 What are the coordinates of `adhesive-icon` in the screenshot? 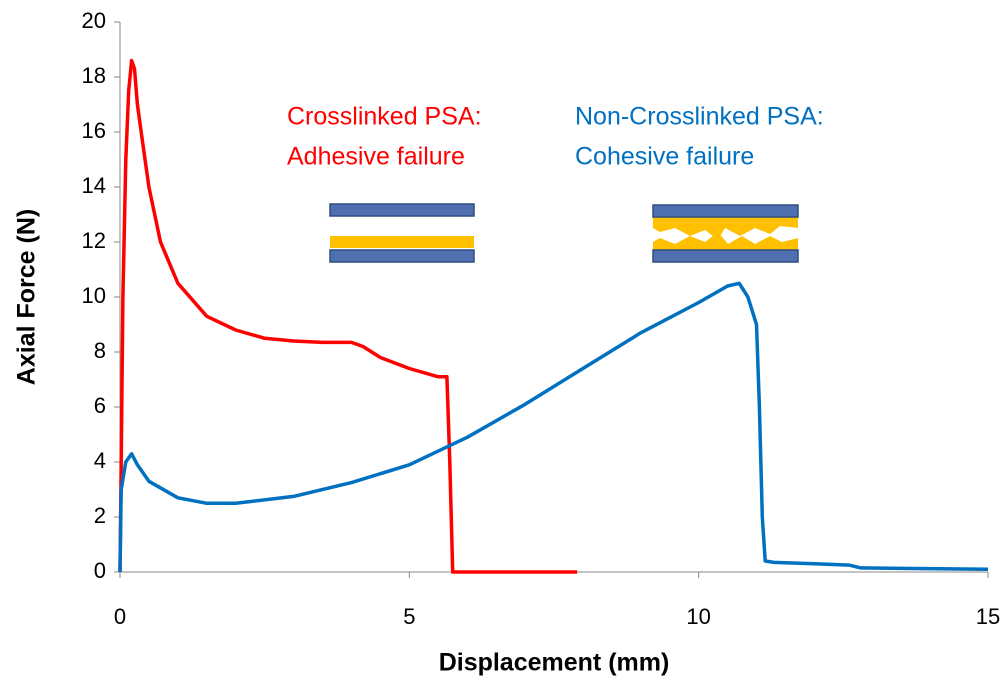 It's located at (402, 233).